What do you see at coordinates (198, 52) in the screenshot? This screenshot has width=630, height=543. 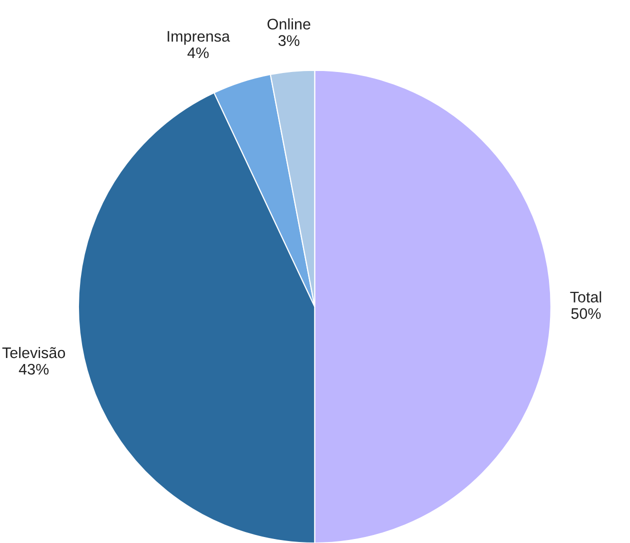 I see `data-label: 4%` at bounding box center [198, 52].